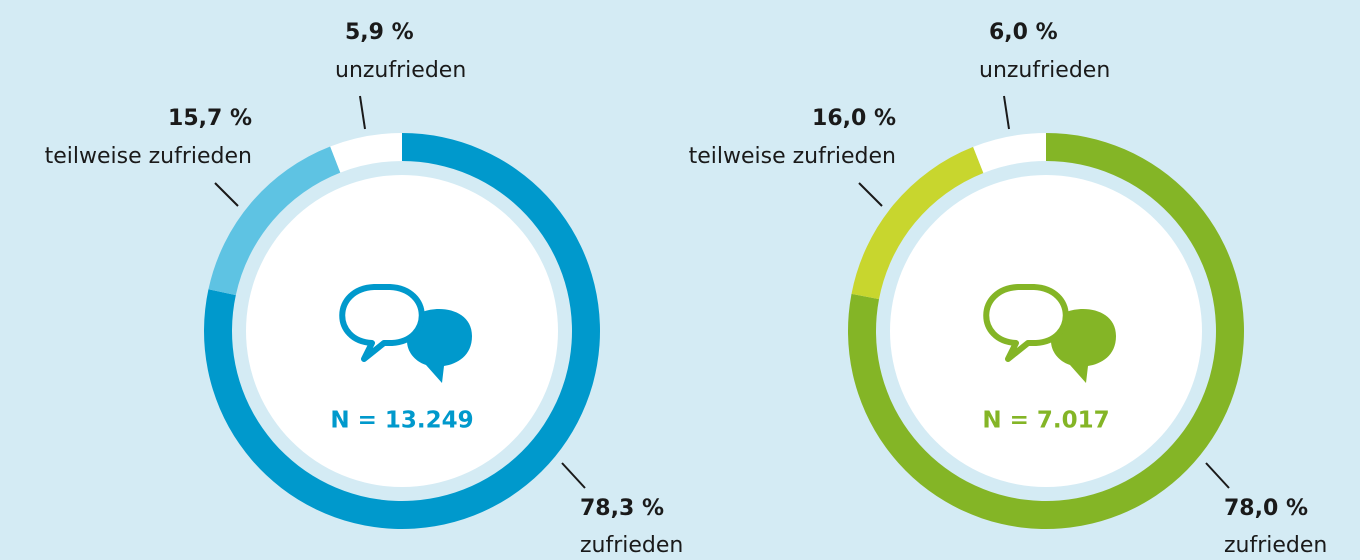  What do you see at coordinates (1023, 32) in the screenshot?
I see `value-label: 6,0 %` at bounding box center [1023, 32].